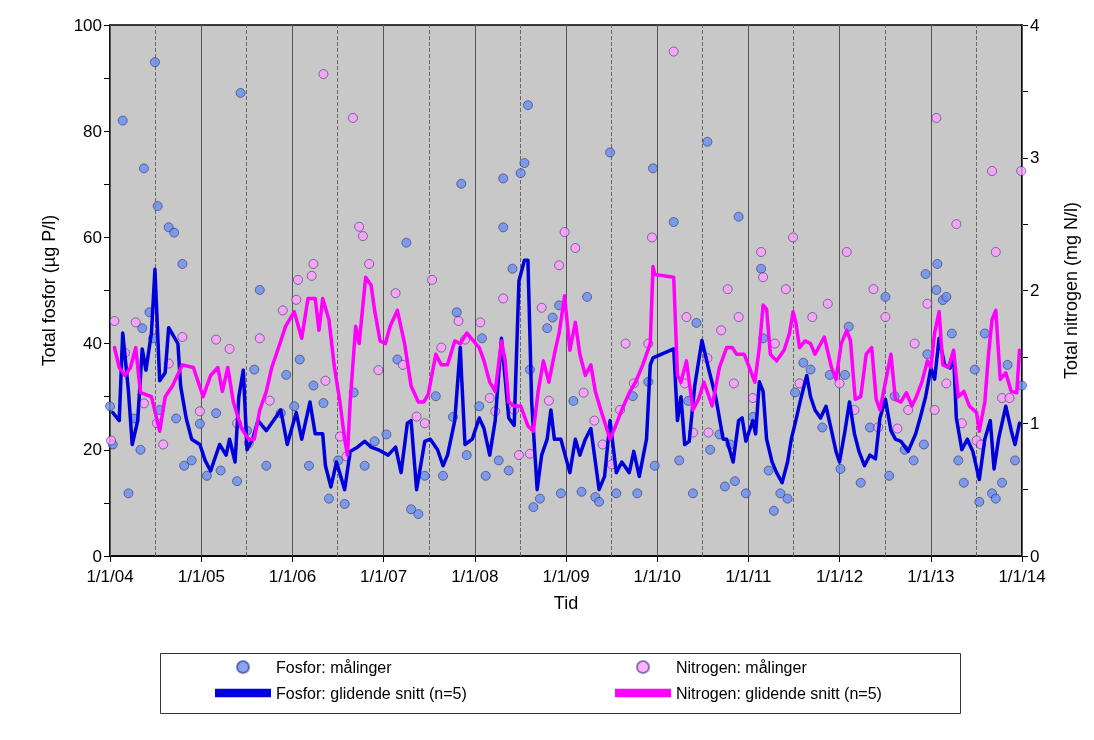 Image resolution: width=1094 pixels, height=740 pixels. What do you see at coordinates (566, 603) in the screenshot?
I see `x-axis-title: Tid` at bounding box center [566, 603].